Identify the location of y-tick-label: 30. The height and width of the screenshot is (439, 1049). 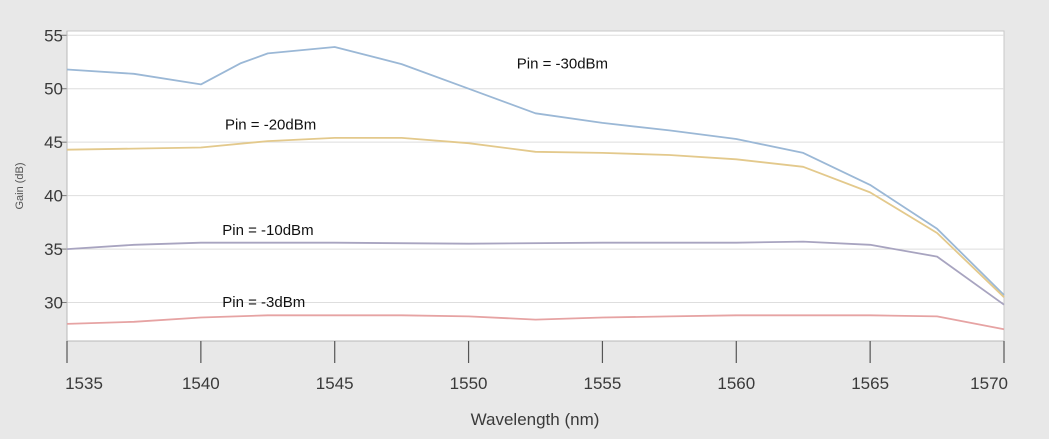
(53, 303).